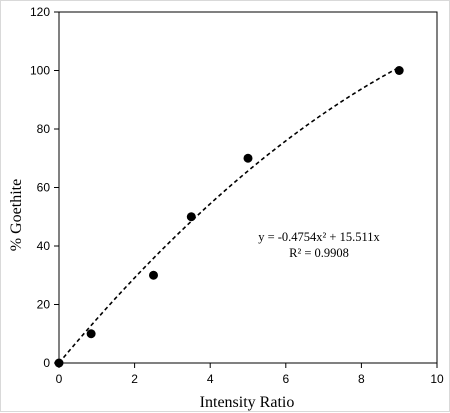 This screenshot has height=413, width=450. What do you see at coordinates (210, 379) in the screenshot?
I see `x-tick-label: 4` at bounding box center [210, 379].